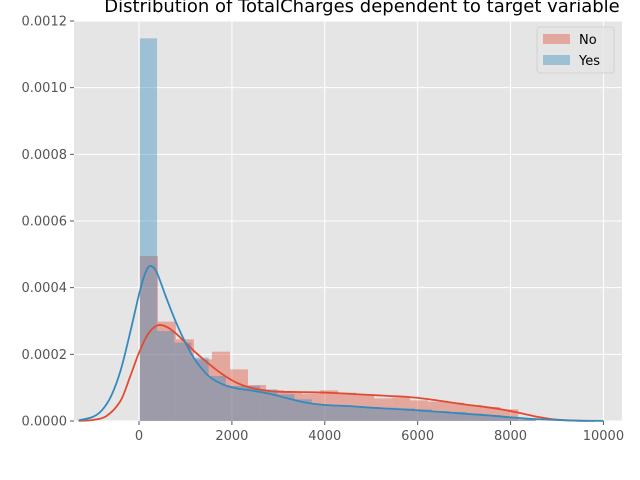 The width and height of the screenshot is (640, 480). Describe the element at coordinates (556, 39) in the screenshot. I see `legend-swatch-no` at that location.